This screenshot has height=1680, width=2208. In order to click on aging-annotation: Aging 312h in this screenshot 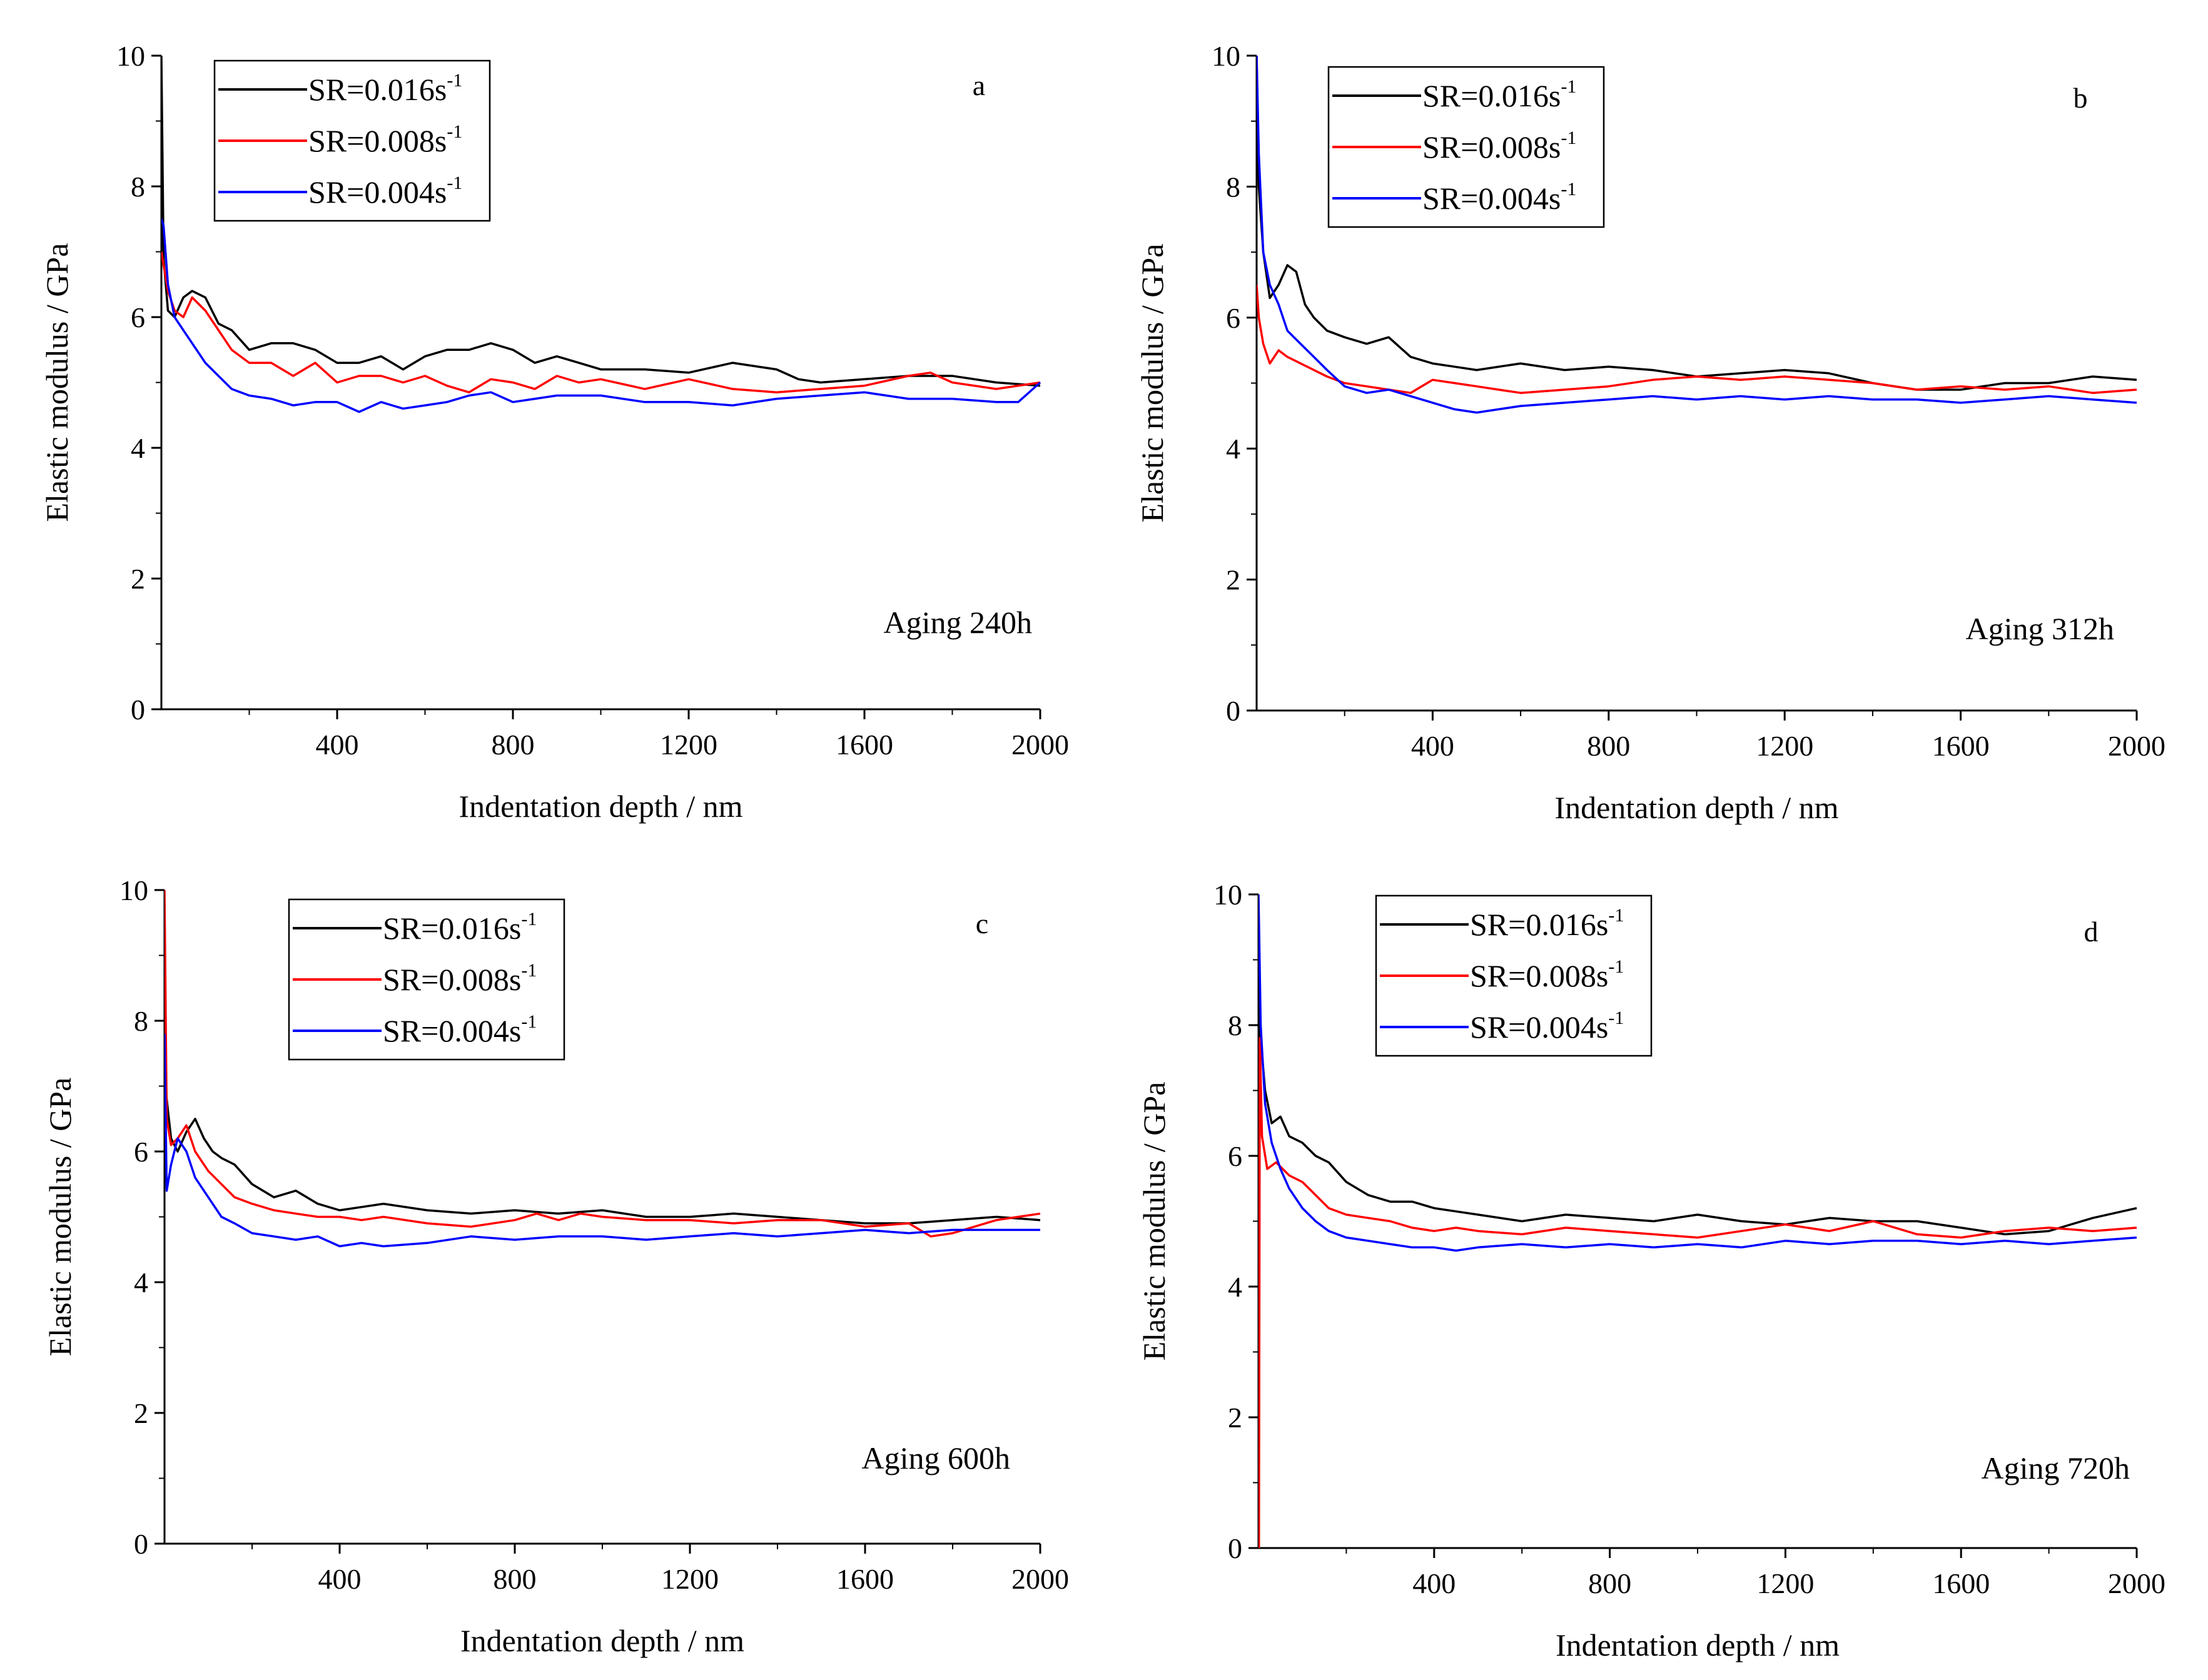, I will do `click(2040, 628)`.